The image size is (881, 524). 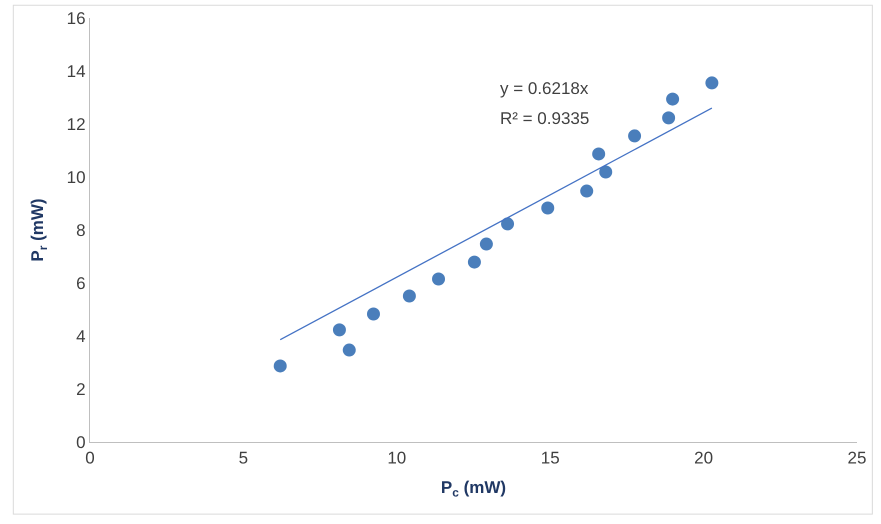 What do you see at coordinates (76, 177) in the screenshot?
I see `y-tick-label: 10` at bounding box center [76, 177].